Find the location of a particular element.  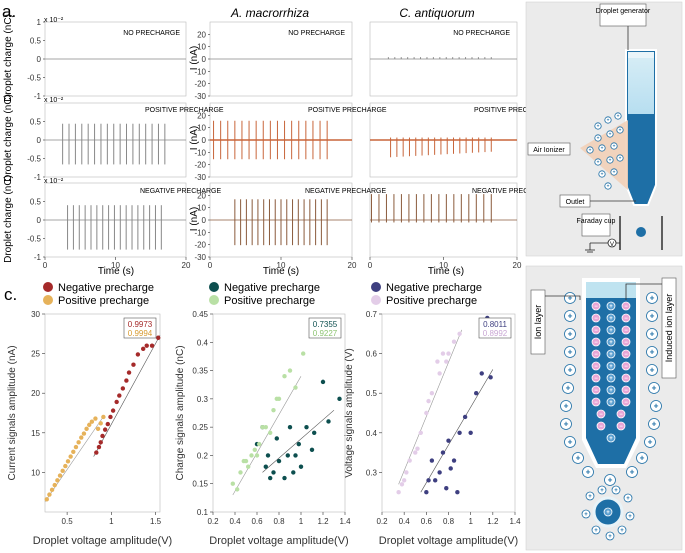

legend-c3-neg: Negative precharge is located at coordinates (434, 288).